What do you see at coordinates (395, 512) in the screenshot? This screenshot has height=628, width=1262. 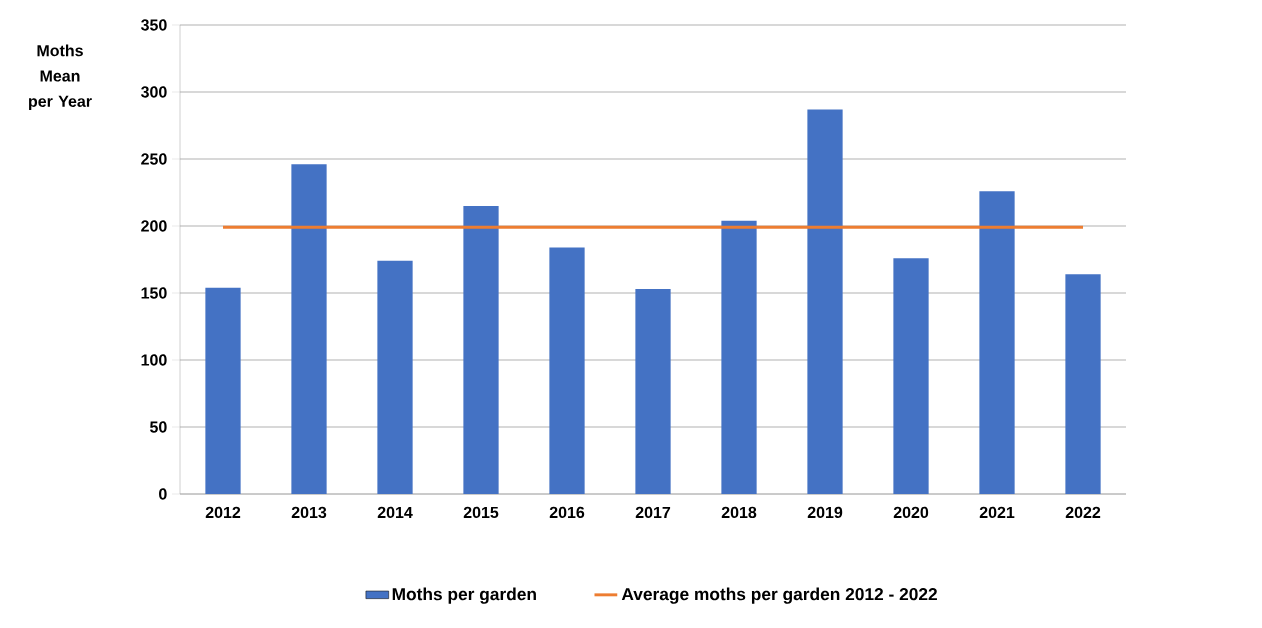 I see `x-tick-label: 2014` at bounding box center [395, 512].